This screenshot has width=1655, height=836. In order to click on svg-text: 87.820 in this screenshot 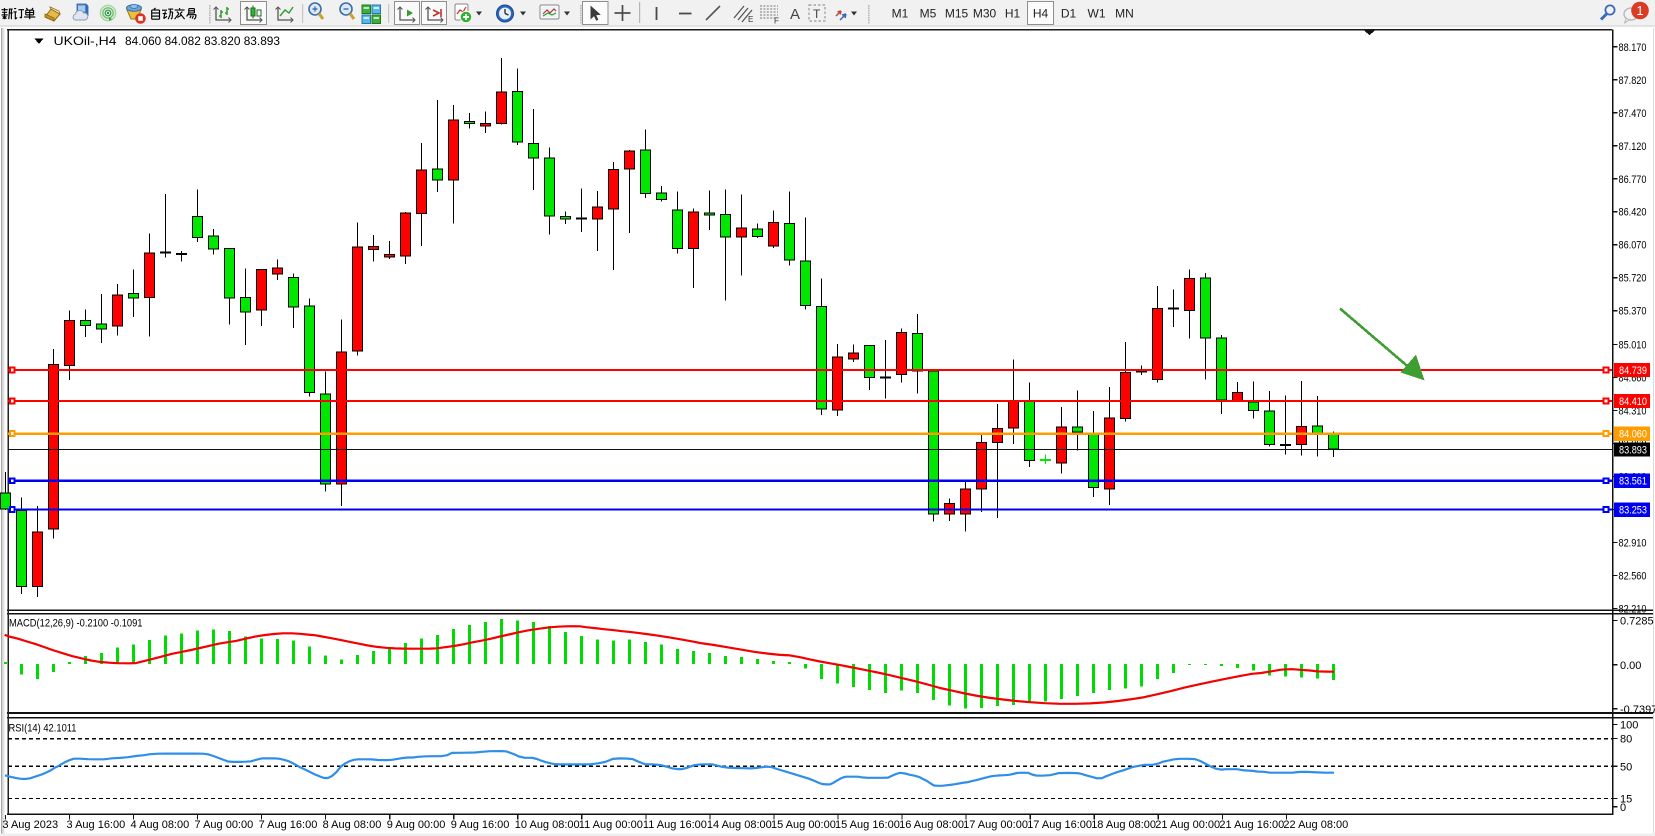, I will do `click(1633, 81)`.